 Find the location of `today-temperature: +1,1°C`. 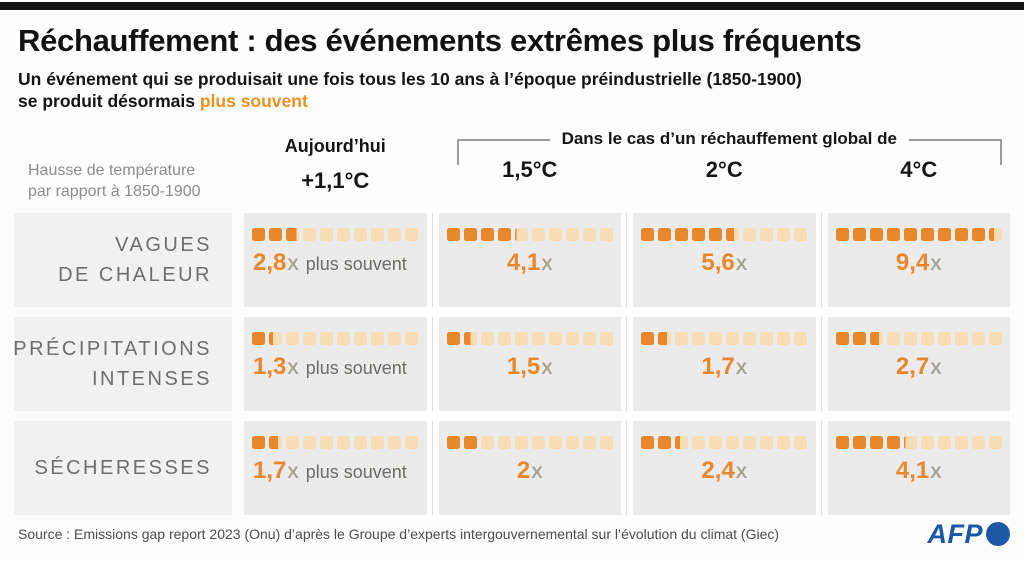

today-temperature: +1,1°C is located at coordinates (335, 180).